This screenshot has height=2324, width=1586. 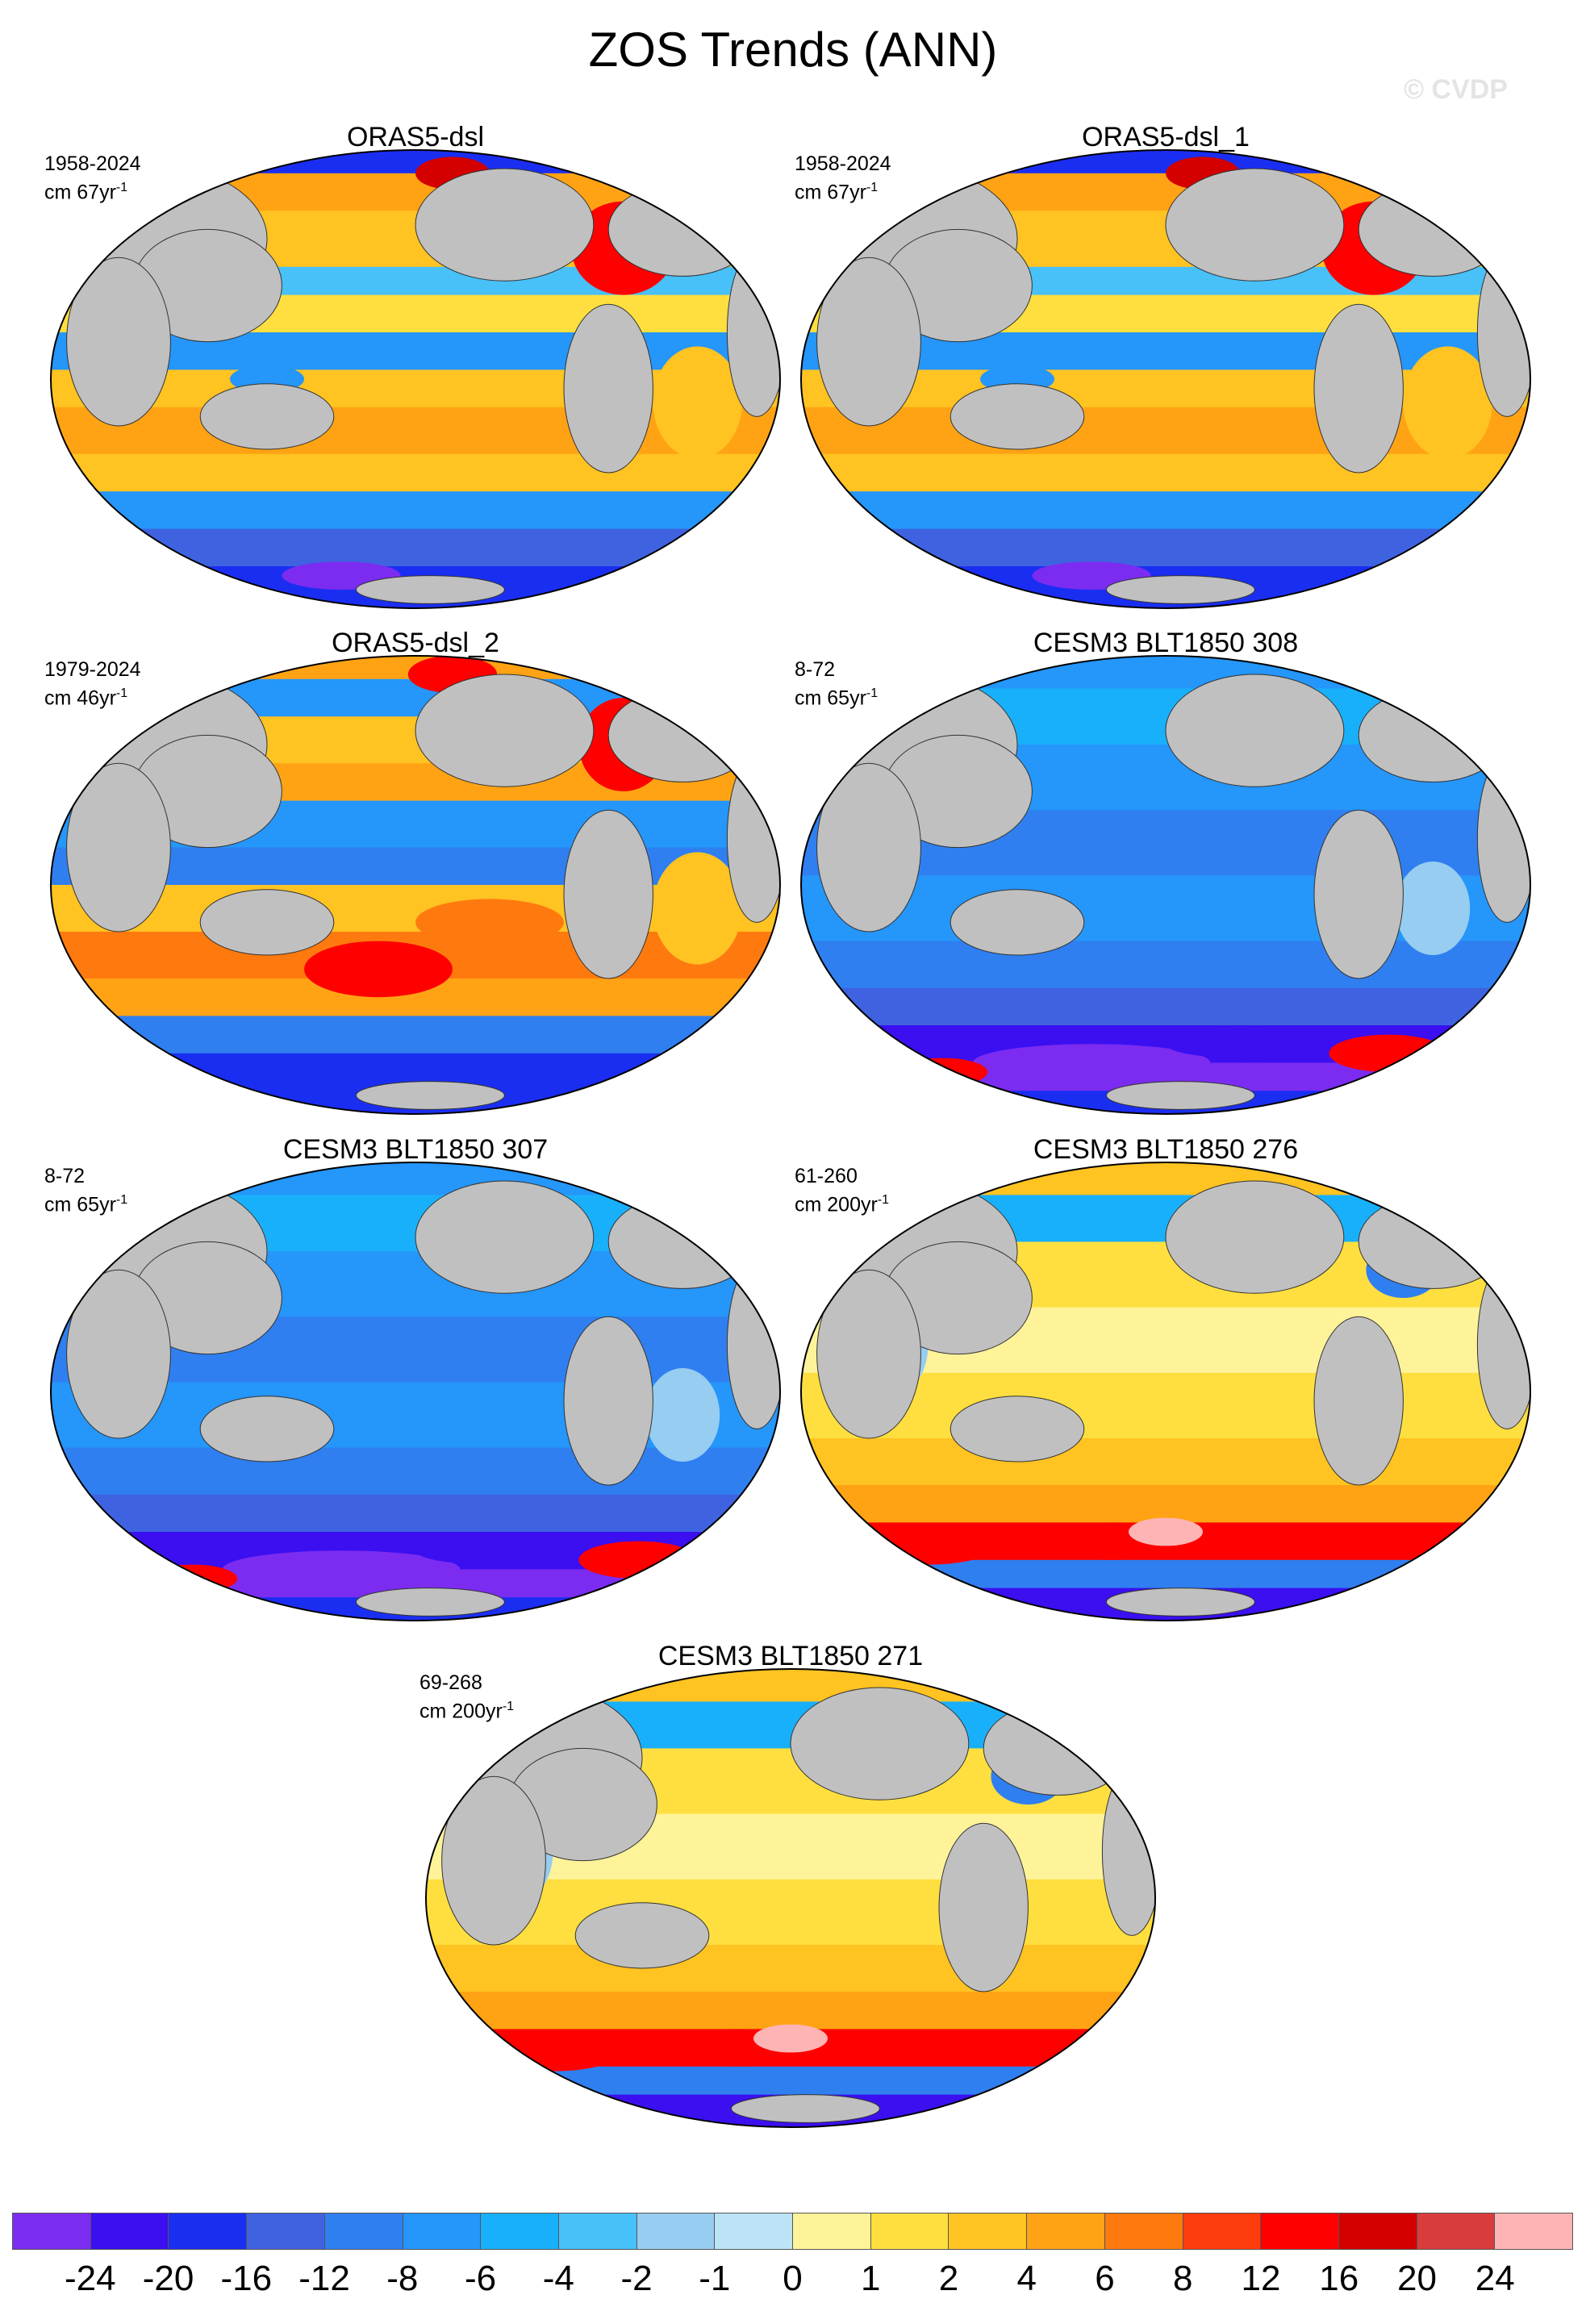 I want to click on map-panel: ORAS5-dsl_2 1979-2024 cm 46yr-1, so click(x=416, y=877).